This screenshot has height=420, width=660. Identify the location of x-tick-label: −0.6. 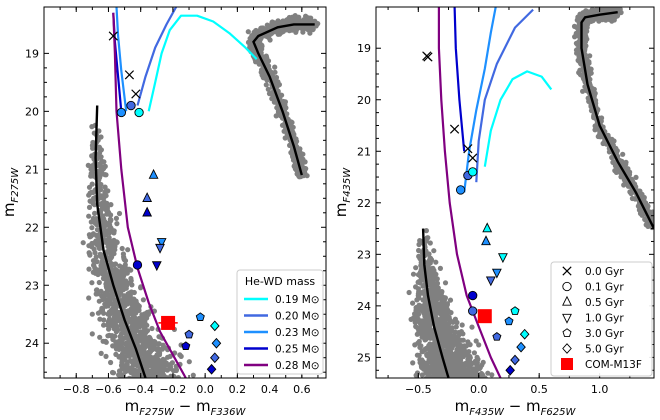
(108, 389).